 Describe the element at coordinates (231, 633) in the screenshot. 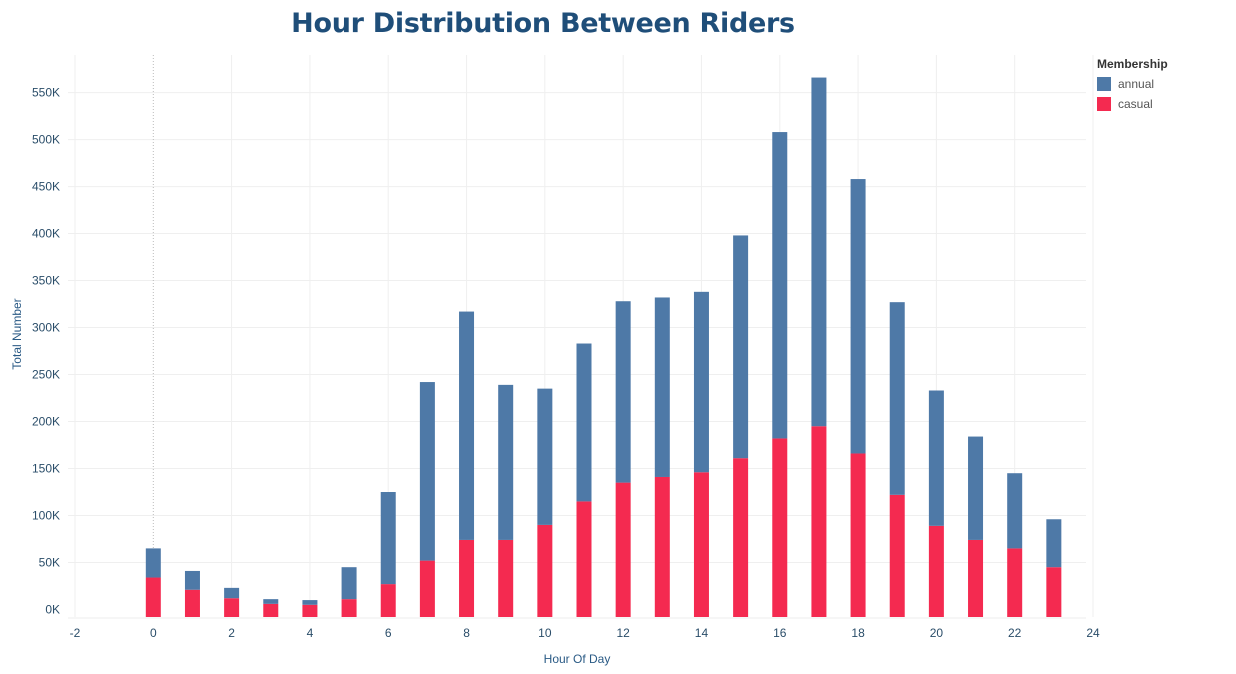

I see `x-tick-label: 2` at that location.